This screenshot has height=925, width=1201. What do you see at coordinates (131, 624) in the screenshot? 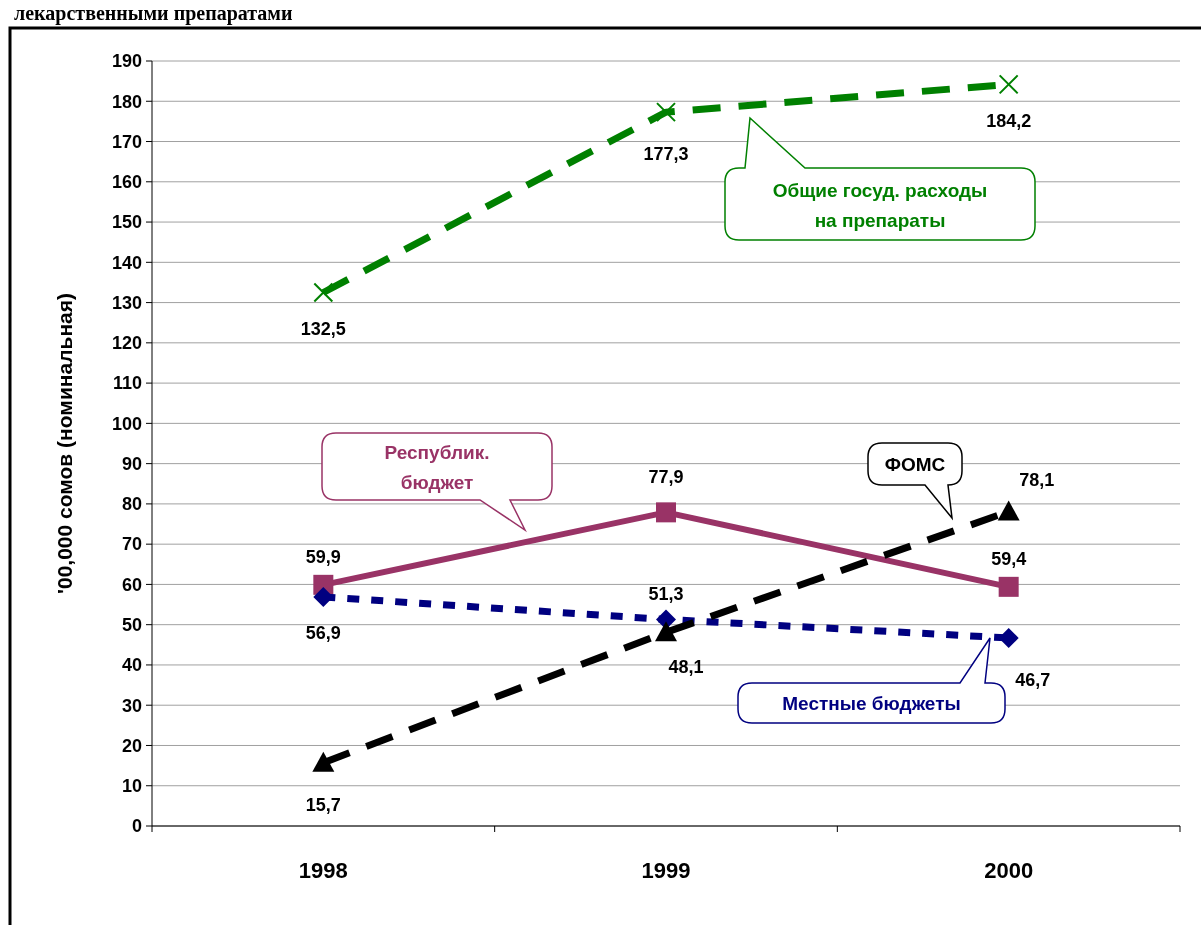
I see `y-tick-label: 50` at bounding box center [131, 624].